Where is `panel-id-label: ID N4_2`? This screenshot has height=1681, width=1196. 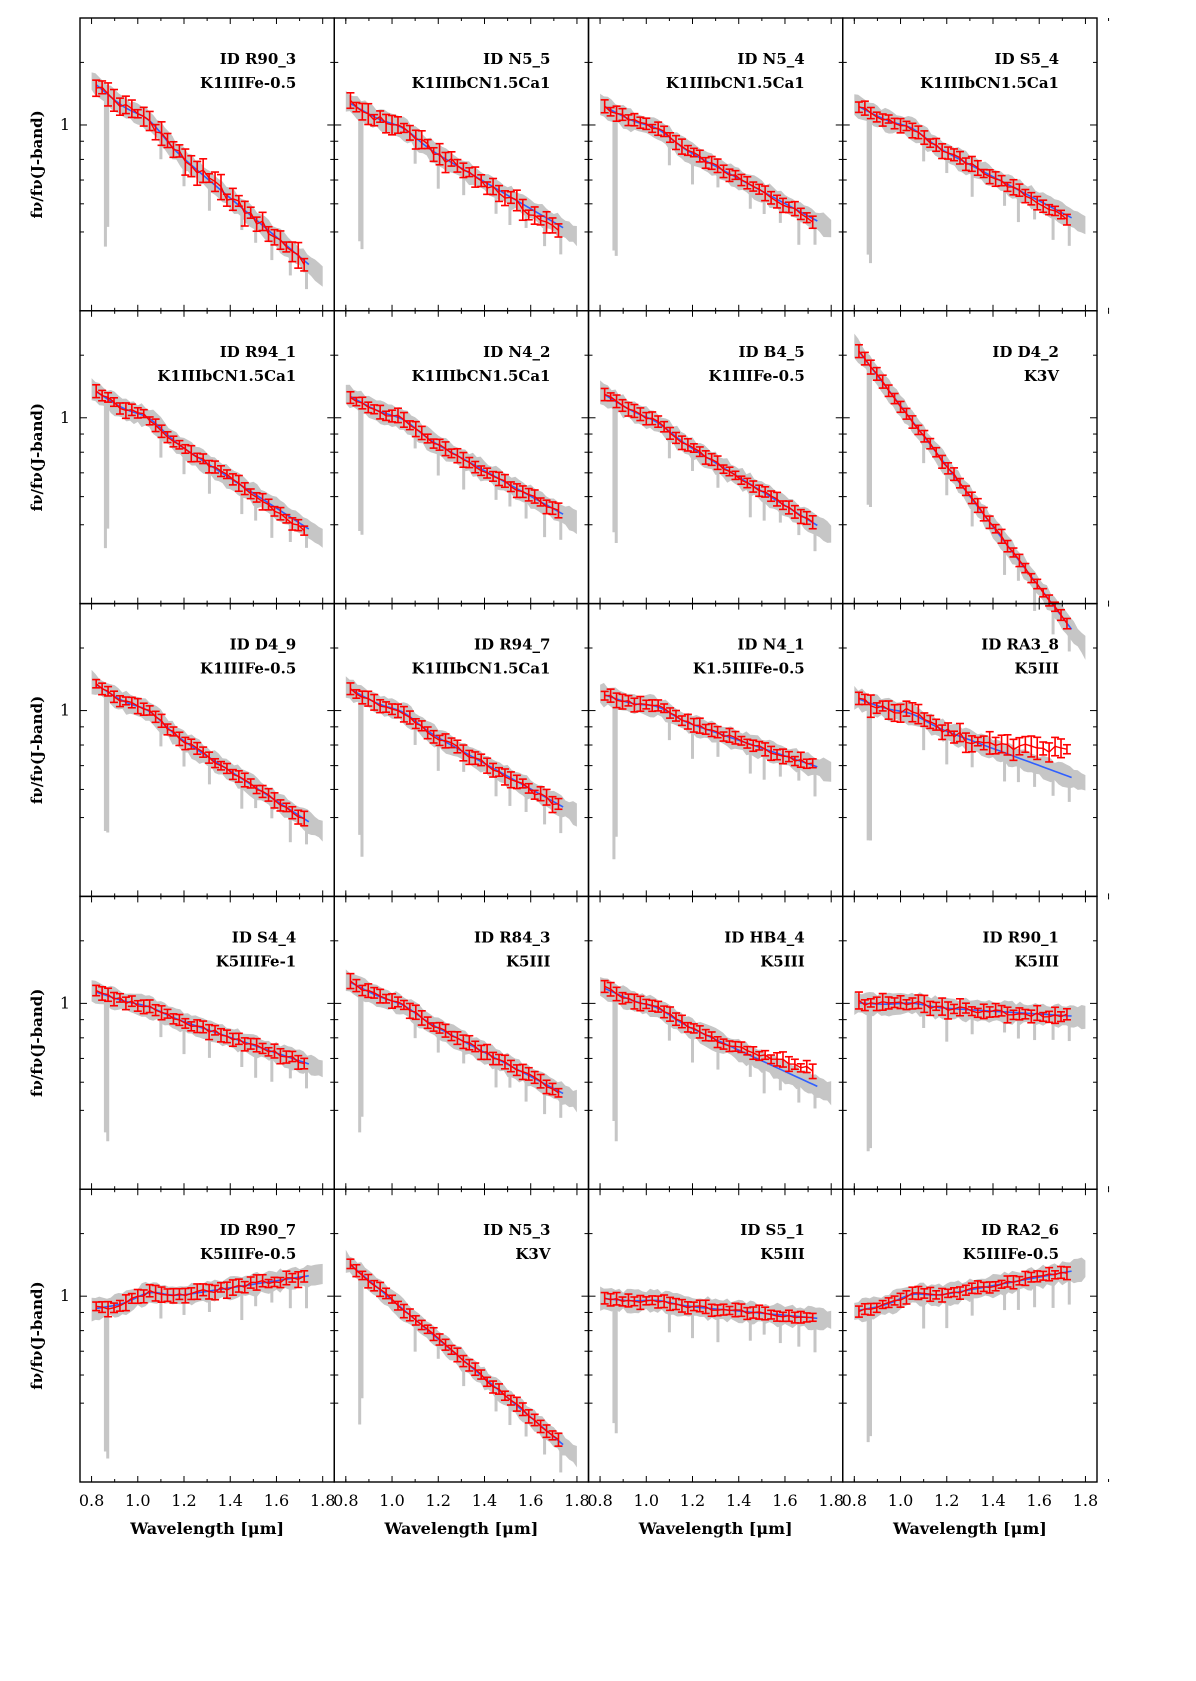
panel-id-label: ID N4_2 is located at coordinates (516, 352).